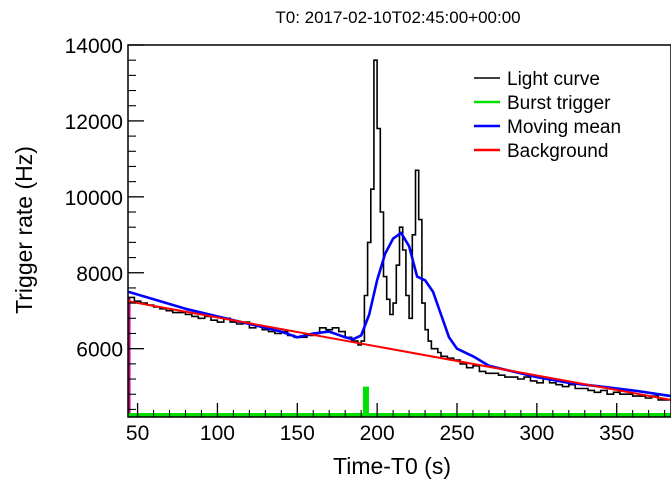  I want to click on x-tick-label: 150, so click(297, 433).